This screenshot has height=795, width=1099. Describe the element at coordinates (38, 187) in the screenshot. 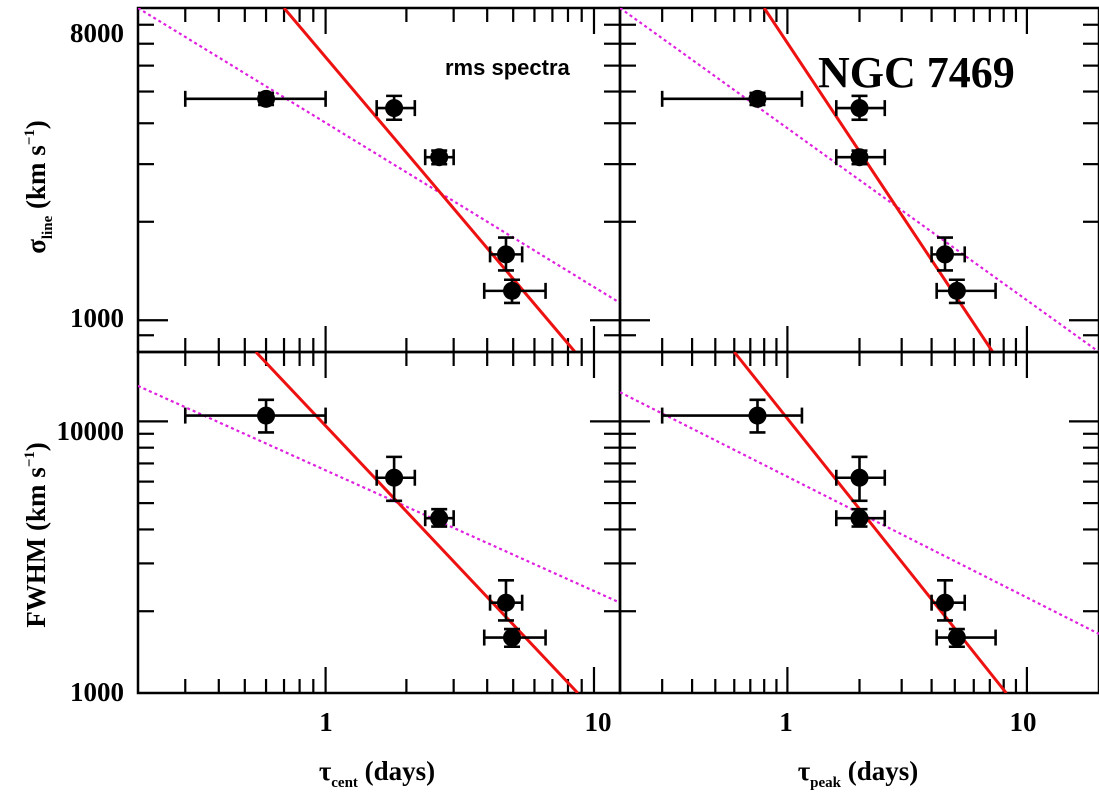

I see `y-axis-label-top: σline (km s−1)` at that location.